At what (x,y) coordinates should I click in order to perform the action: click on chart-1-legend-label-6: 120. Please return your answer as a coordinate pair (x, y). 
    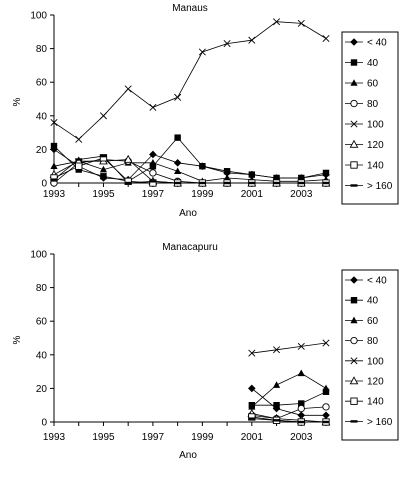
    Looking at the image, I should click on (375, 145).